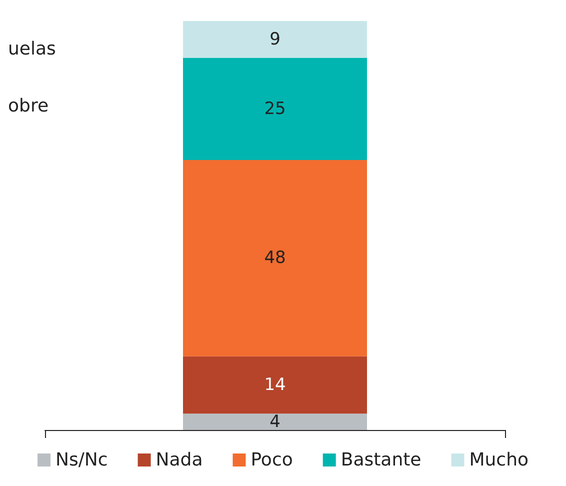 The width and height of the screenshot is (566, 486). Describe the element at coordinates (32, 49) in the screenshot. I see `text: uelas` at that location.